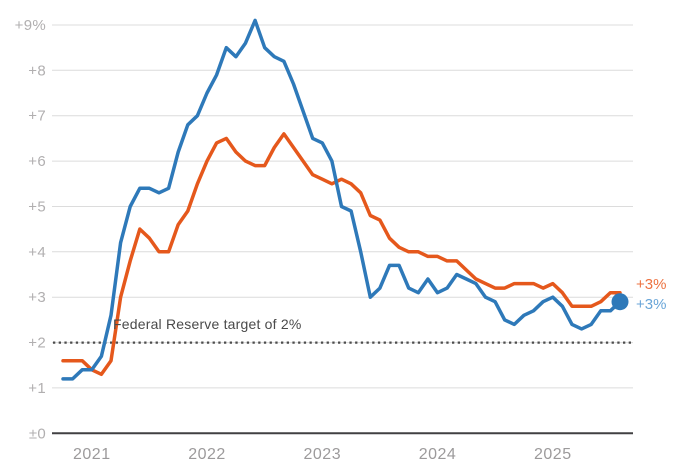  Describe the element at coordinates (37, 388) in the screenshot. I see `y-tick-label: +1` at that location.